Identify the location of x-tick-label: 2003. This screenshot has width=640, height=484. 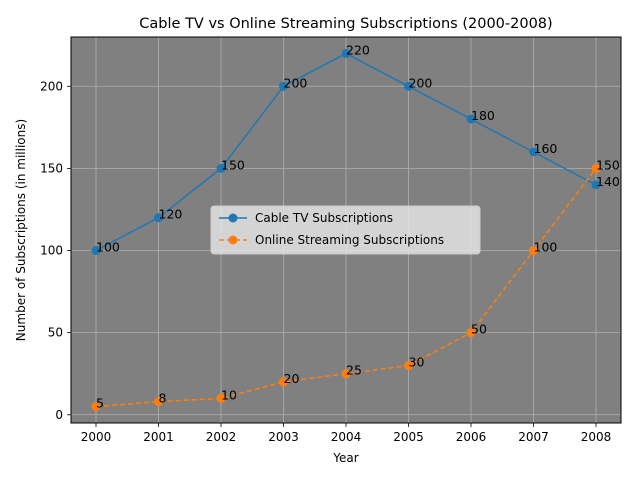
(283, 437).